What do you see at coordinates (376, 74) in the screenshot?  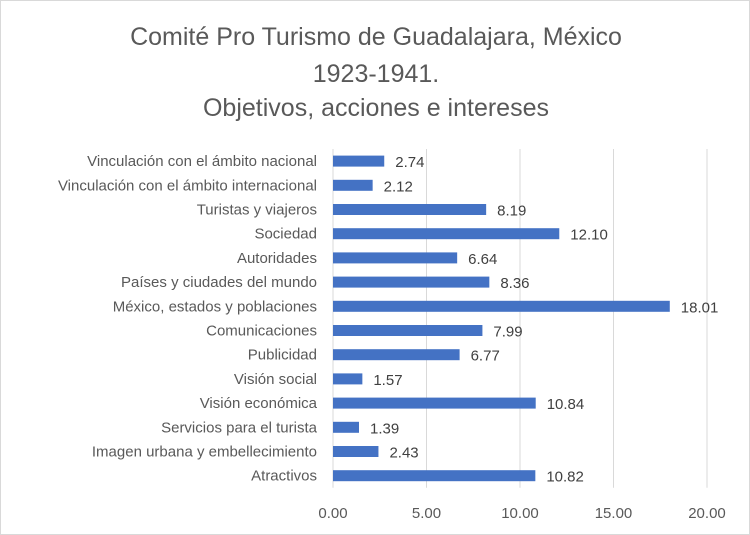 I see `chart-title-line-2: 1923-1941.` at bounding box center [376, 74].